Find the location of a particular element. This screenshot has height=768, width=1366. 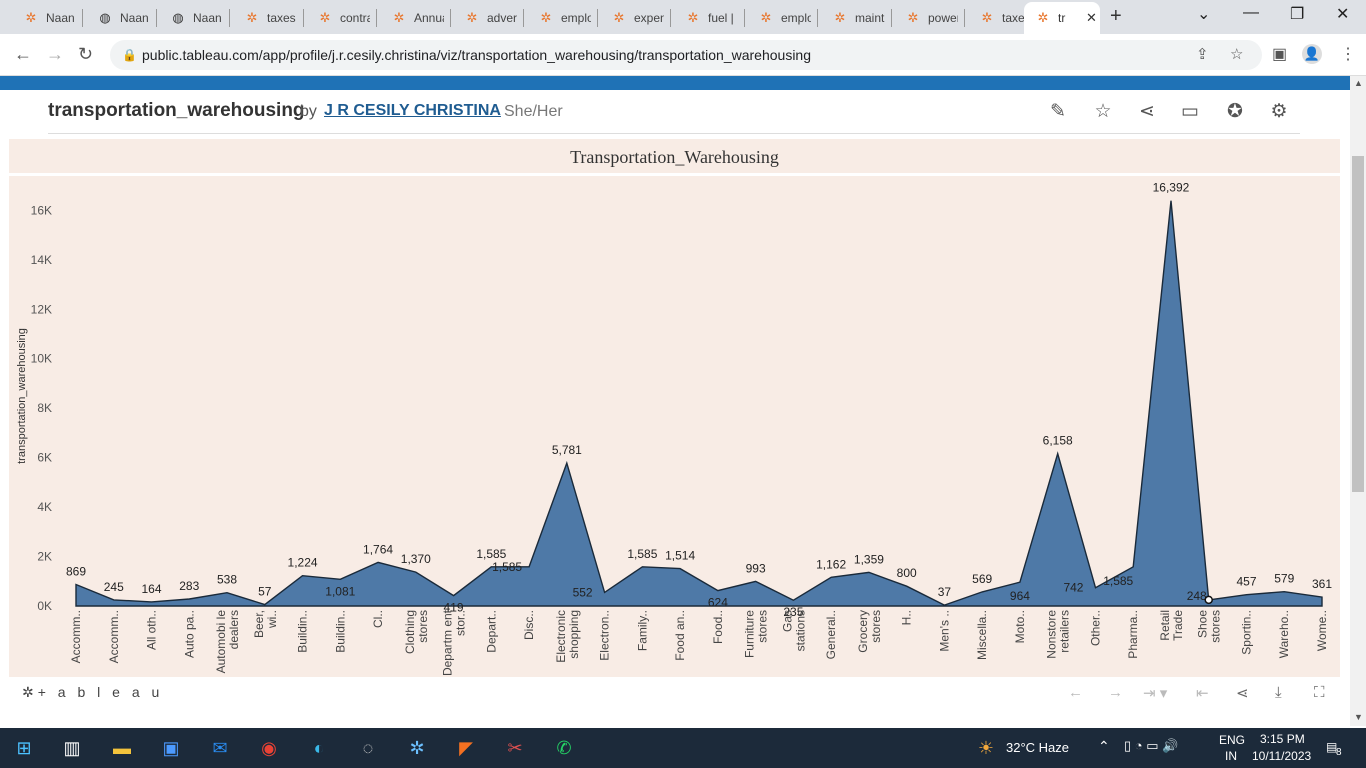

edit-viz-icon: ✎ is located at coordinates (1058, 111).